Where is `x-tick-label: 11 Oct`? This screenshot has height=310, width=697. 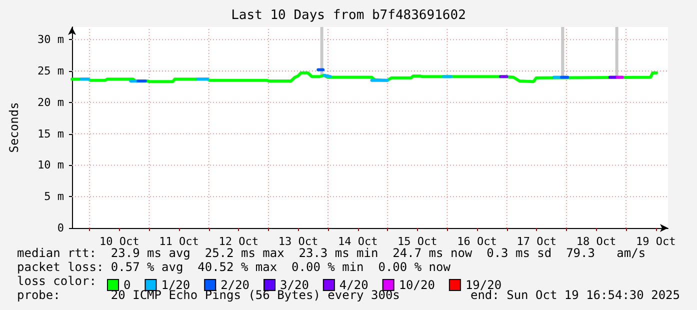
x-tick-label: 11 Oct is located at coordinates (179, 241).